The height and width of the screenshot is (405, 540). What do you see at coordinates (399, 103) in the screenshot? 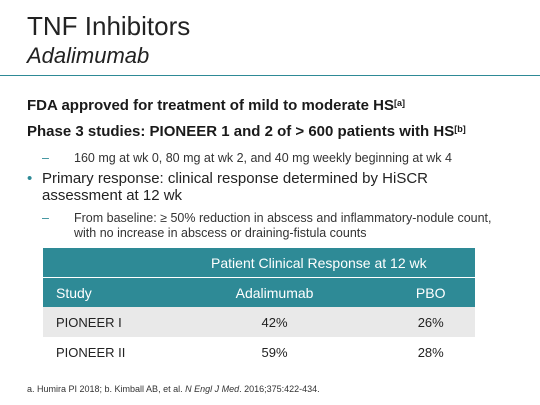
I see `reference-a: [a]` at bounding box center [399, 103].